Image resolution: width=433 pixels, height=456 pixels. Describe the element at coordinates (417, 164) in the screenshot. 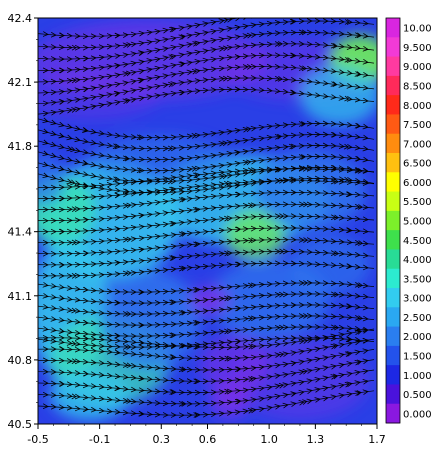

I see `colorbar-label: 6.500` at that location.